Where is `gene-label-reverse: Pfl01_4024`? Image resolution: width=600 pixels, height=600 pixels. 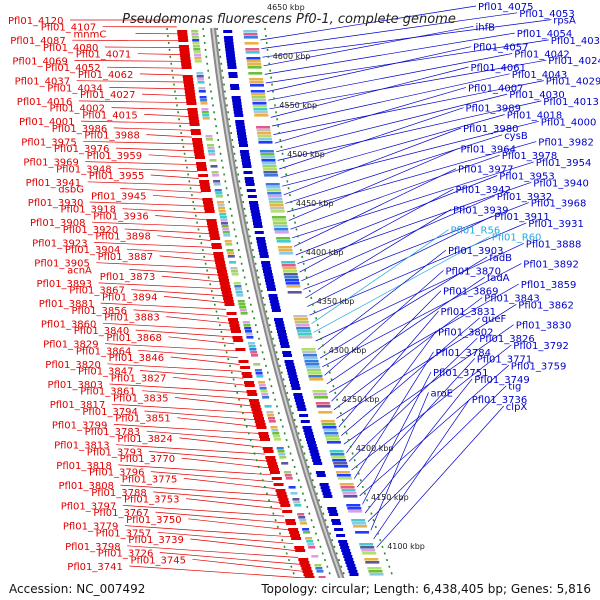 gene-label-reverse: Pfl01_4024 is located at coordinates (574, 61).